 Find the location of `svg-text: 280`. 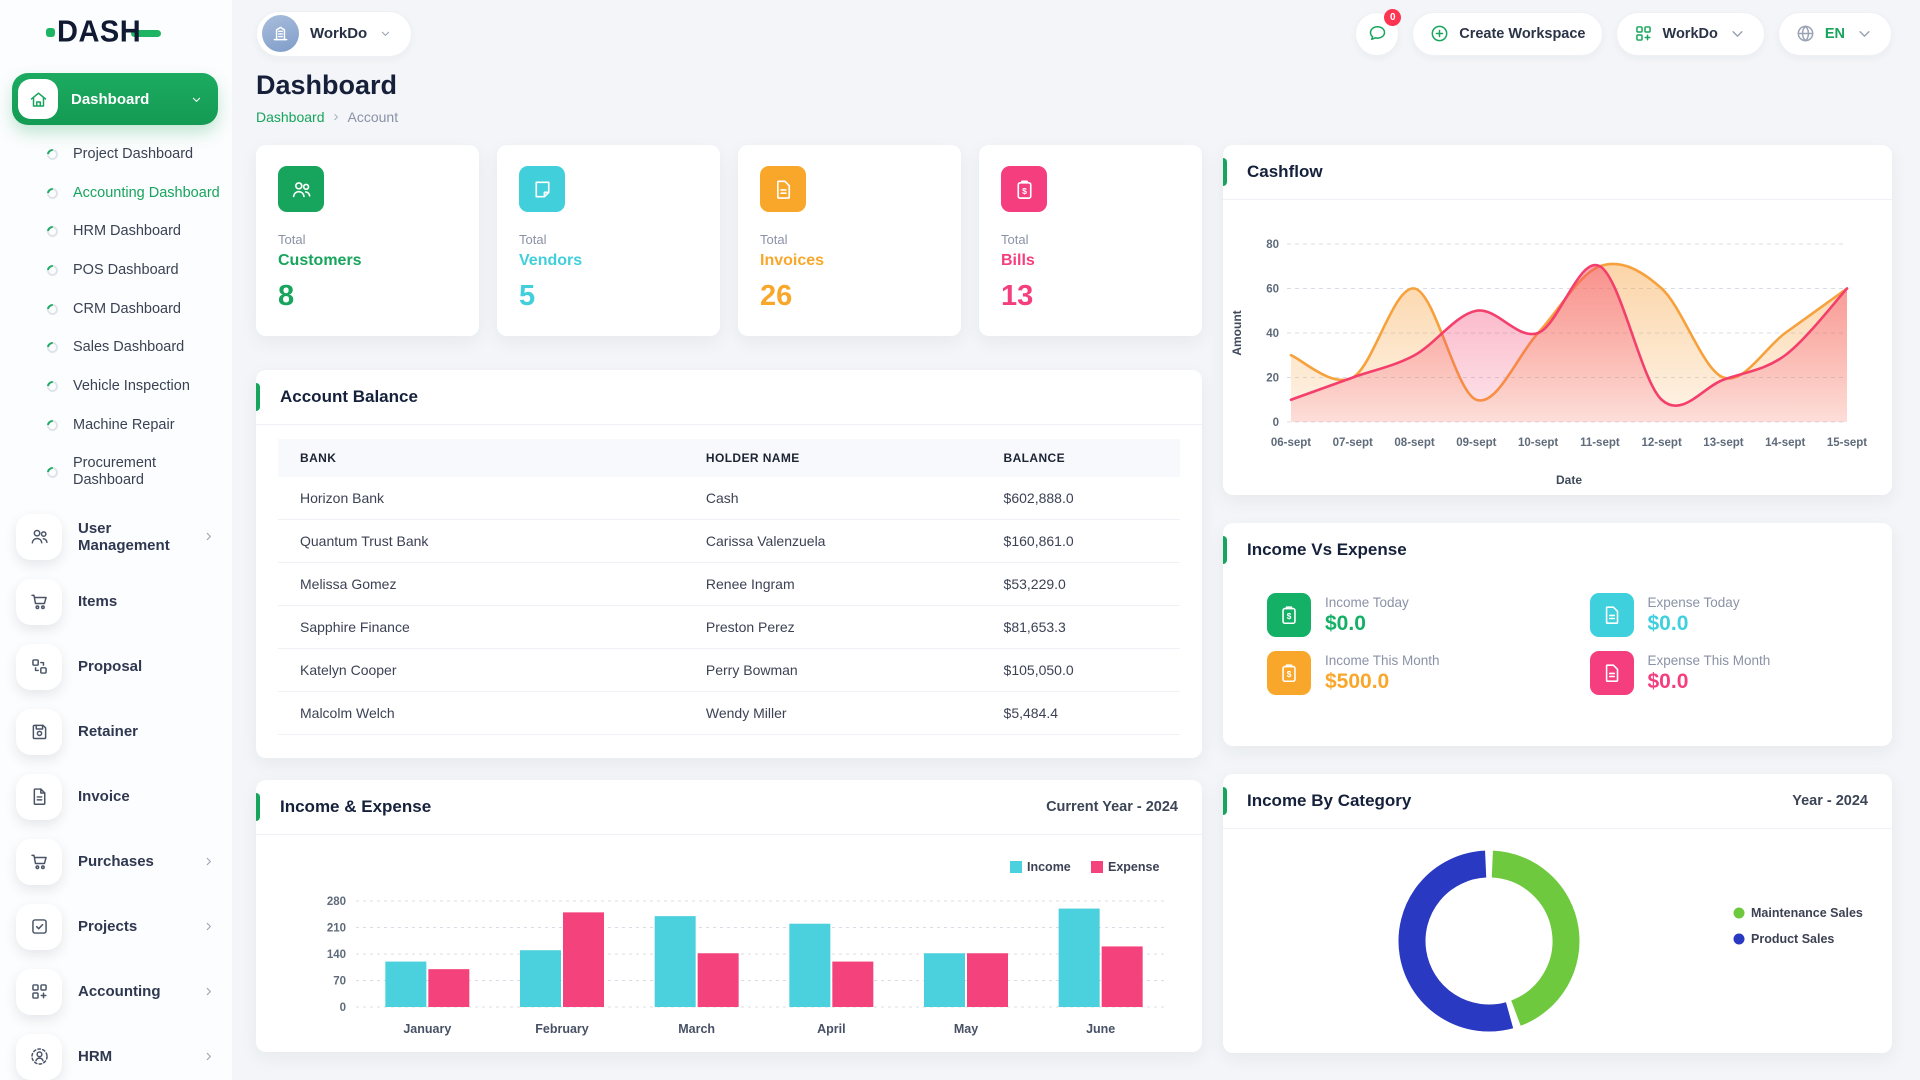

svg-text: 280 is located at coordinates (336, 902).